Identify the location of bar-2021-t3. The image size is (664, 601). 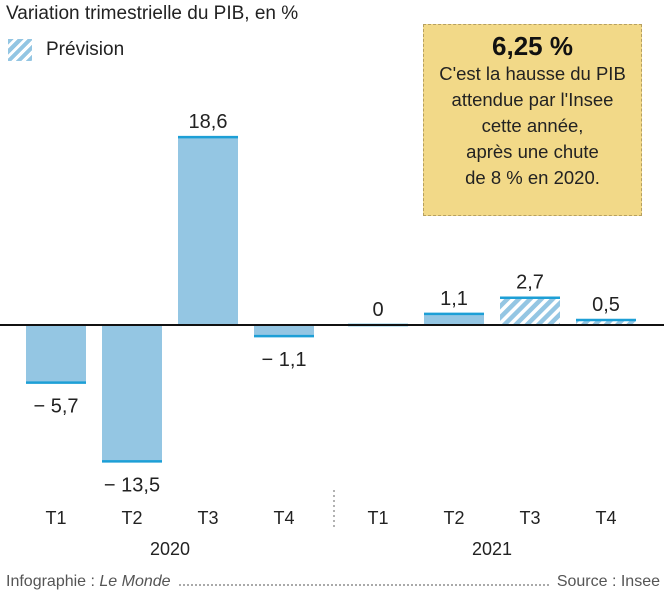
(530, 311).